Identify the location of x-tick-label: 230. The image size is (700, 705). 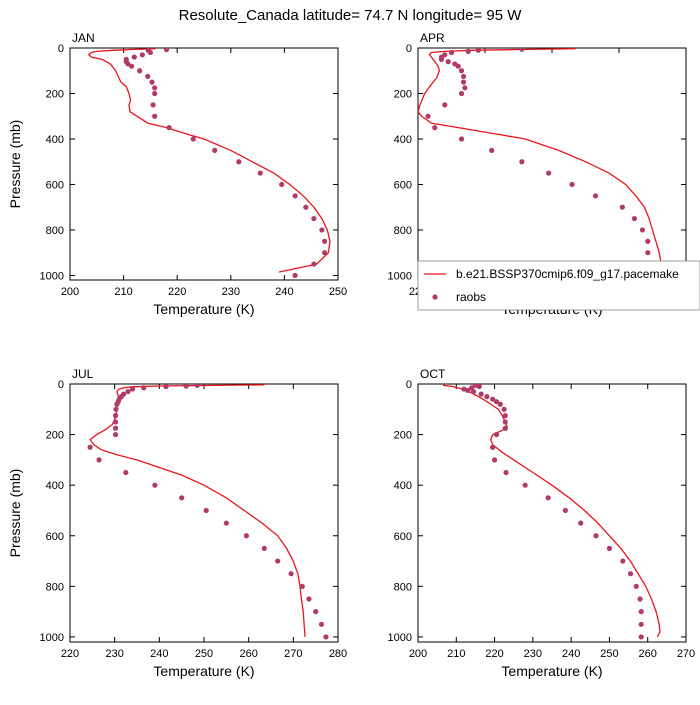
(231, 292).